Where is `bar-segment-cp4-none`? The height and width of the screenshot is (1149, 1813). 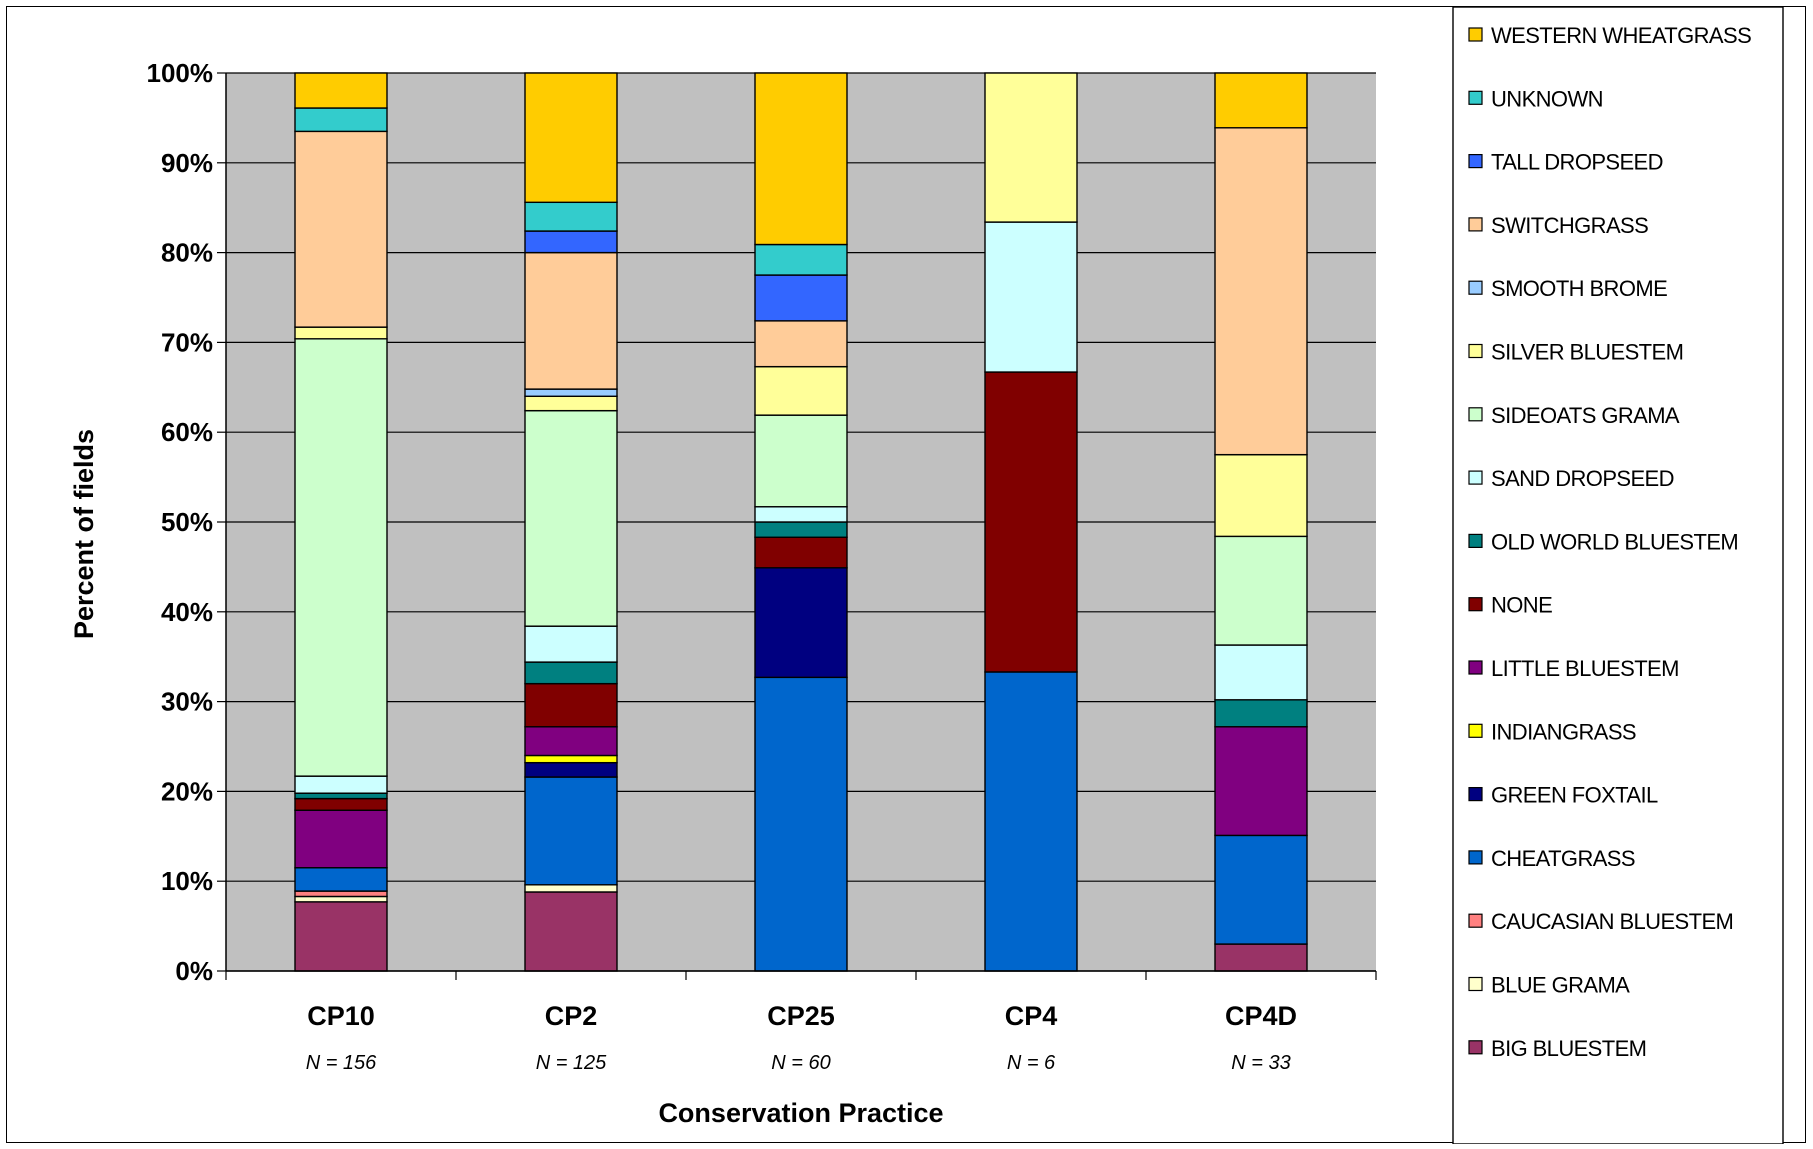 bar-segment-cp4-none is located at coordinates (1031, 522).